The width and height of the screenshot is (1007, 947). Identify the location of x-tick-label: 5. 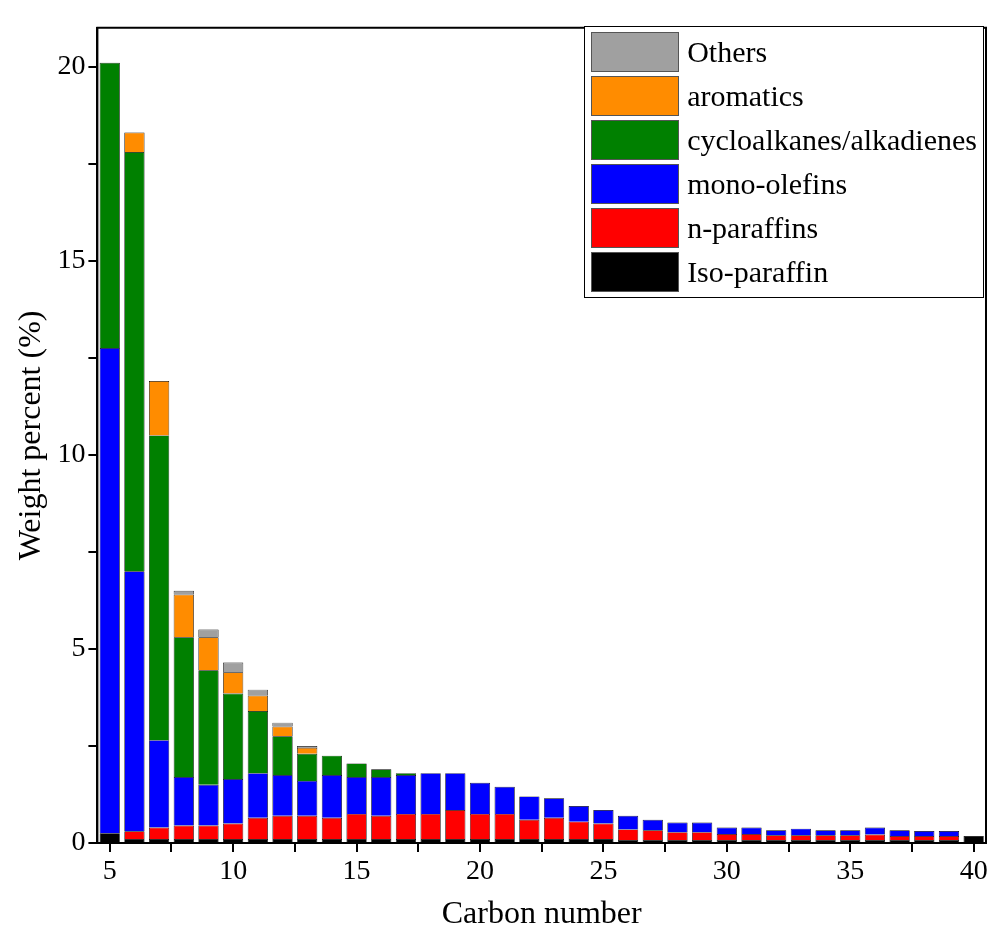
(109, 870).